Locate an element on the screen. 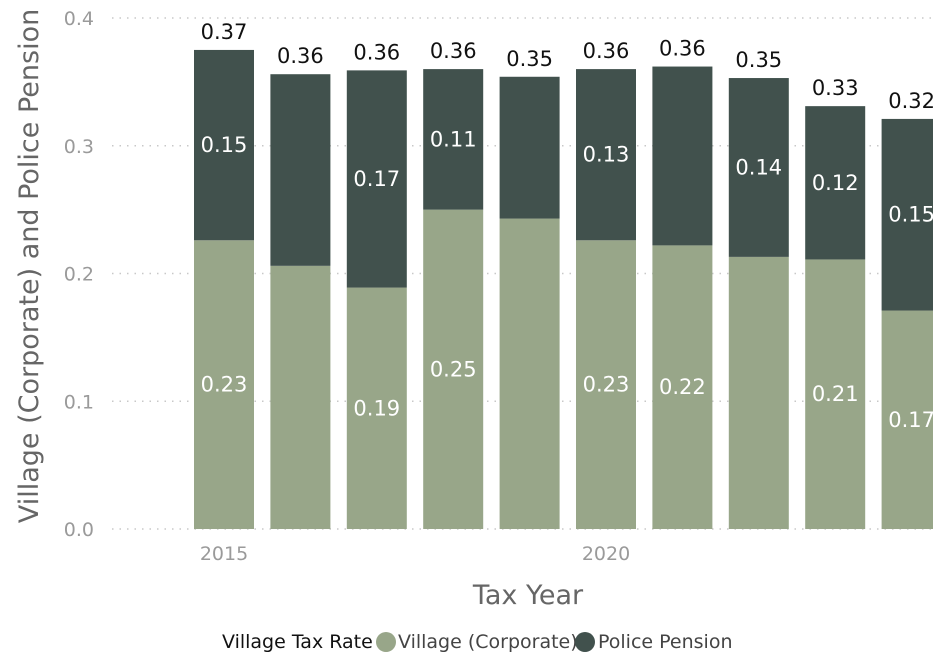 The height and width of the screenshot is (656, 933). legend-title: Village Tax Rate is located at coordinates (297, 642).